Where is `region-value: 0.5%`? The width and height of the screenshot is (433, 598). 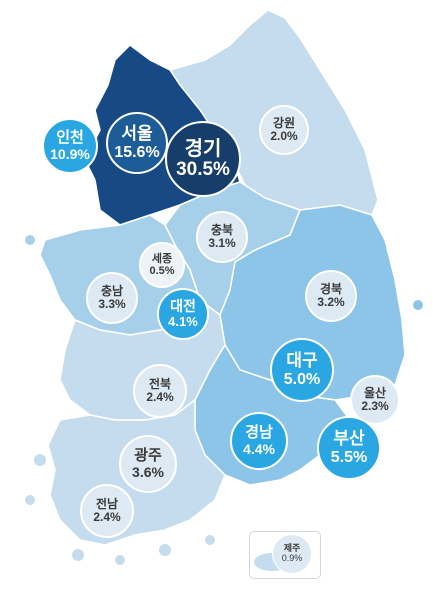 region-value: 0.5% is located at coordinates (162, 271).